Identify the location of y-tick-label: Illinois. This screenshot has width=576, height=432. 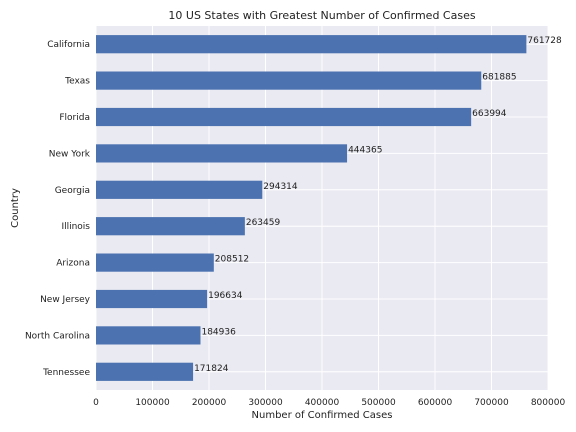
(75, 227).